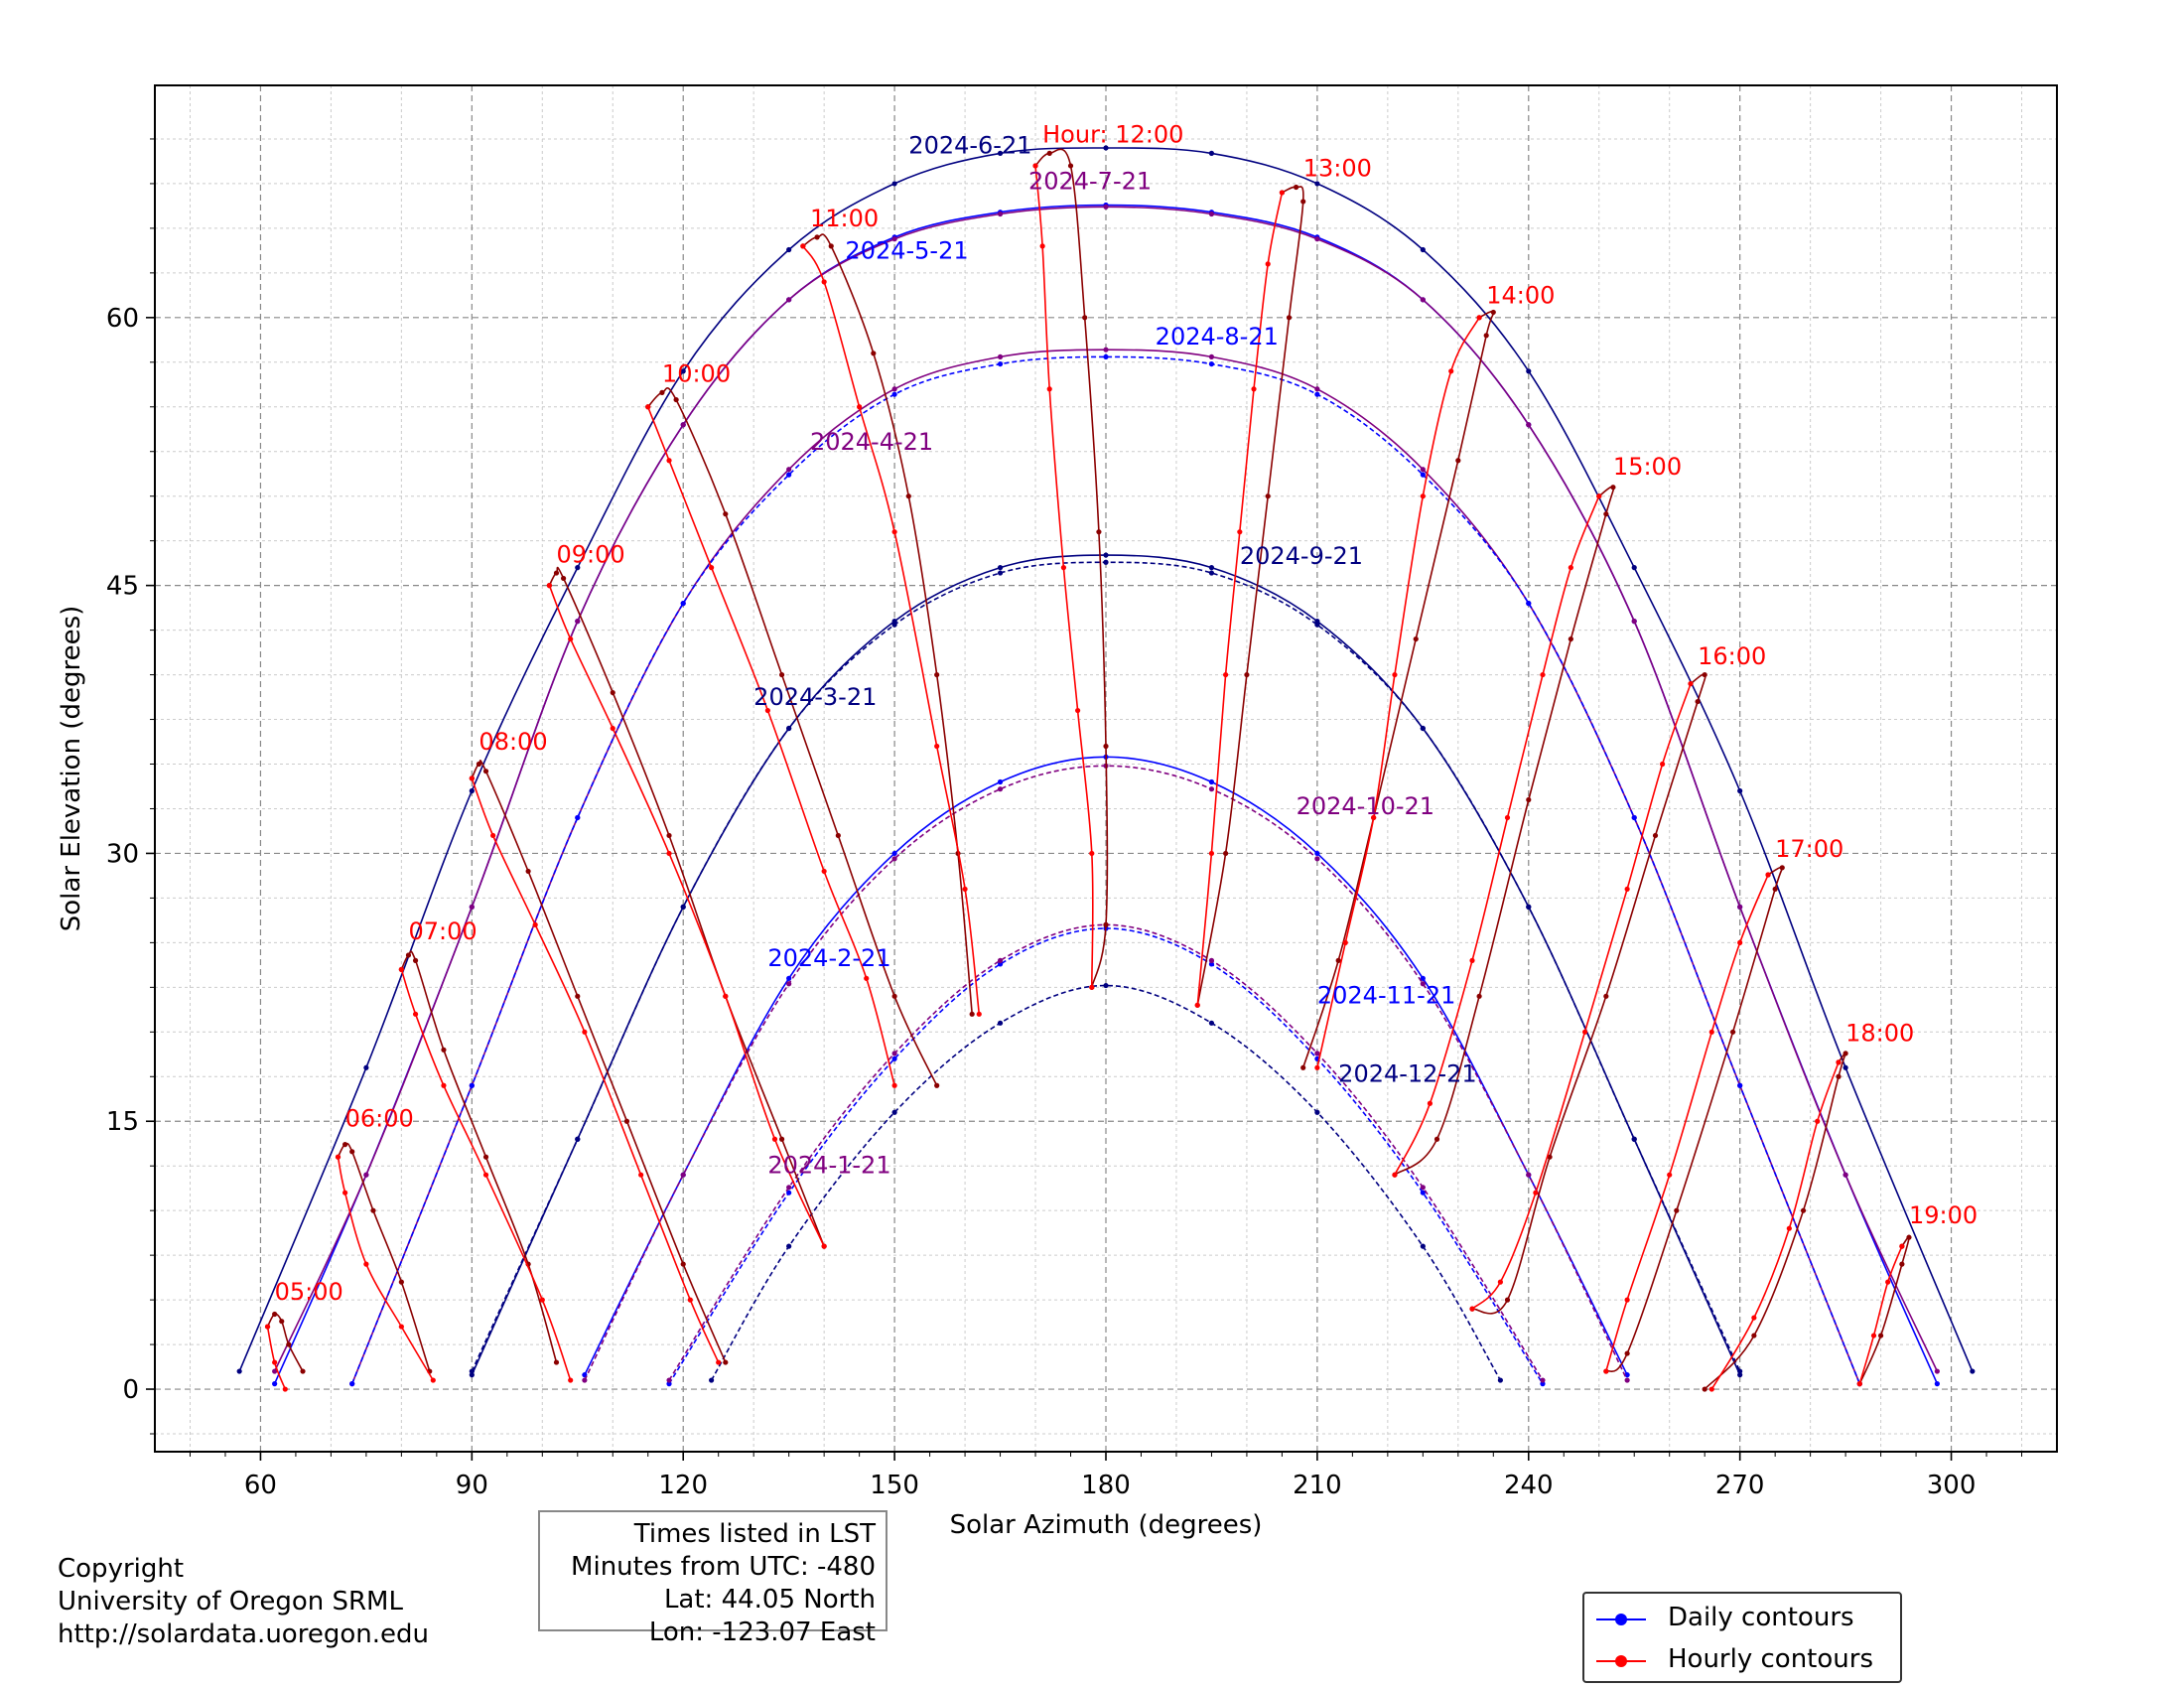 Image resolution: width=2184 pixels, height=1688 pixels. I want to click on legend-label-daily: Daily contours, so click(1761, 1617).